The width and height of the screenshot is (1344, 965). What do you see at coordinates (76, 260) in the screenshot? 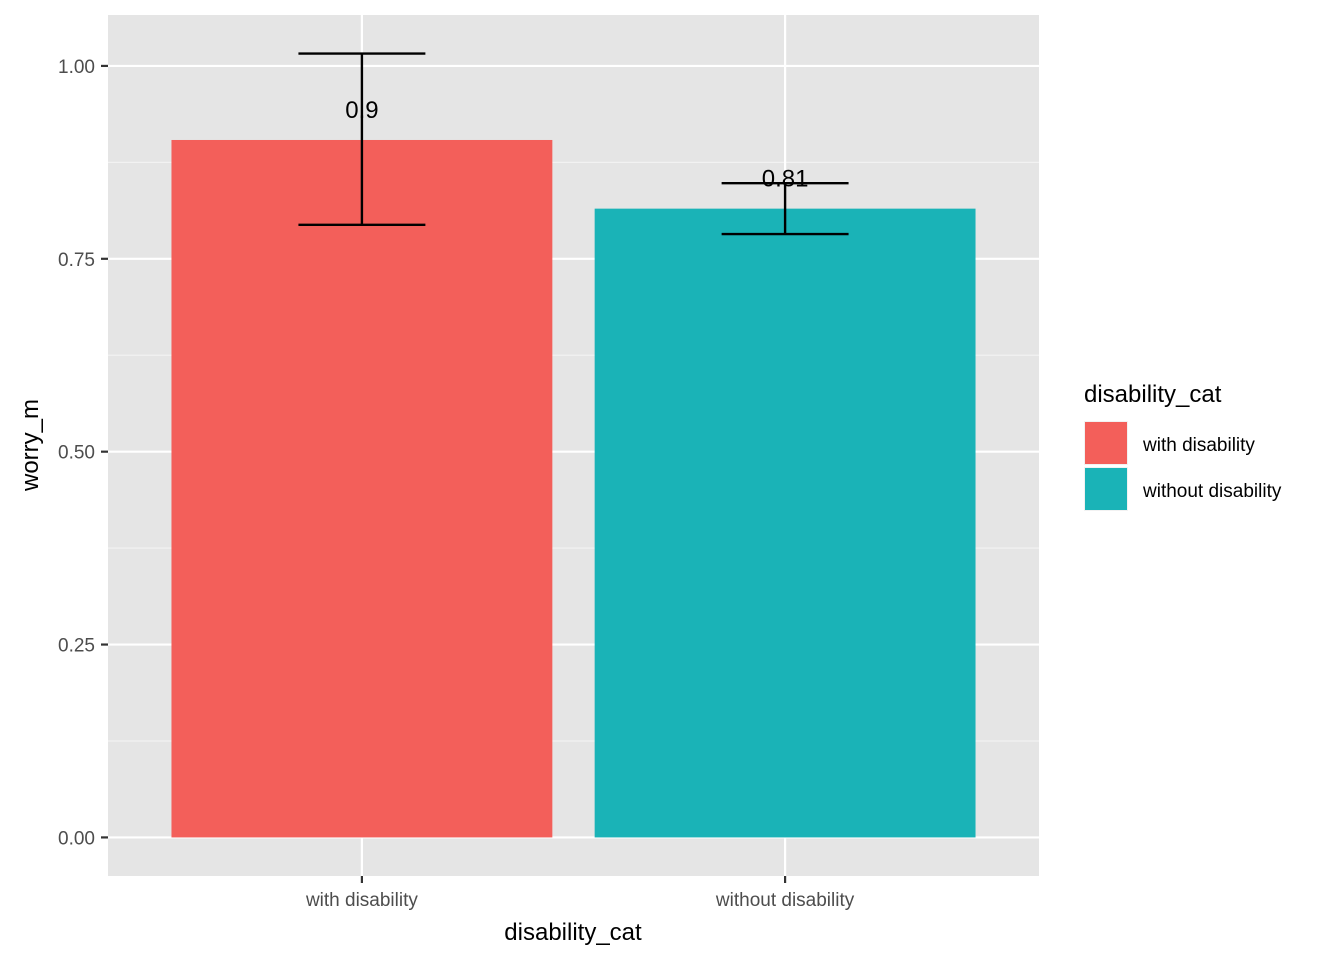
I see `y-tick-label: 0.75` at bounding box center [76, 260].